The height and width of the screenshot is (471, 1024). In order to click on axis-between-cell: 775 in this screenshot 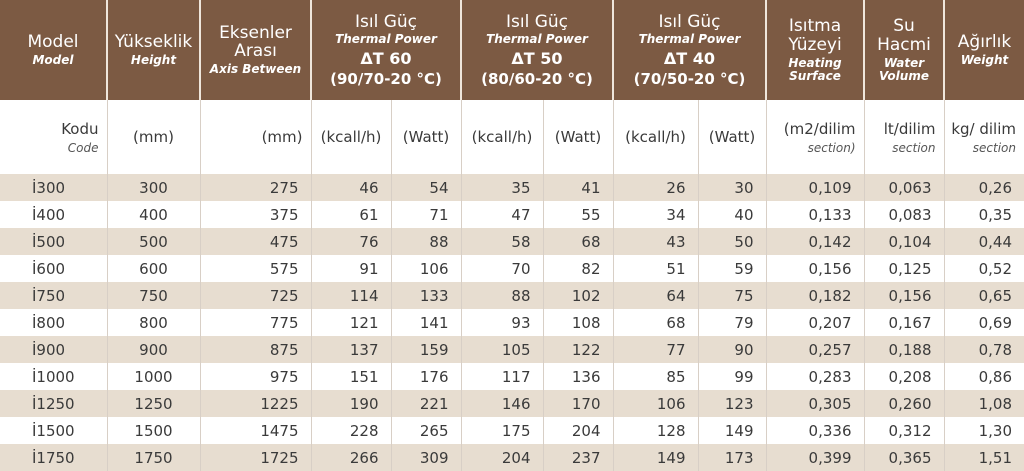, I will do `click(256, 322)`.